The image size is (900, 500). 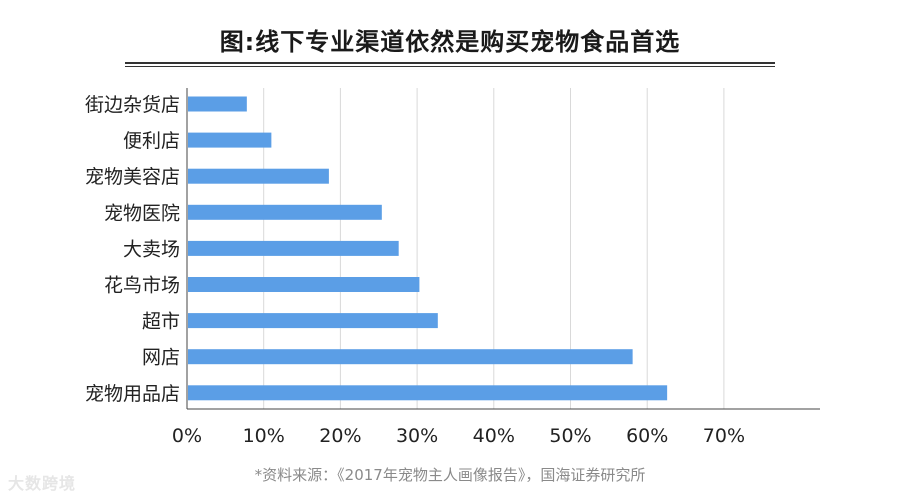 I want to click on watermark-logo: 大数跨境, so click(x=42, y=483).